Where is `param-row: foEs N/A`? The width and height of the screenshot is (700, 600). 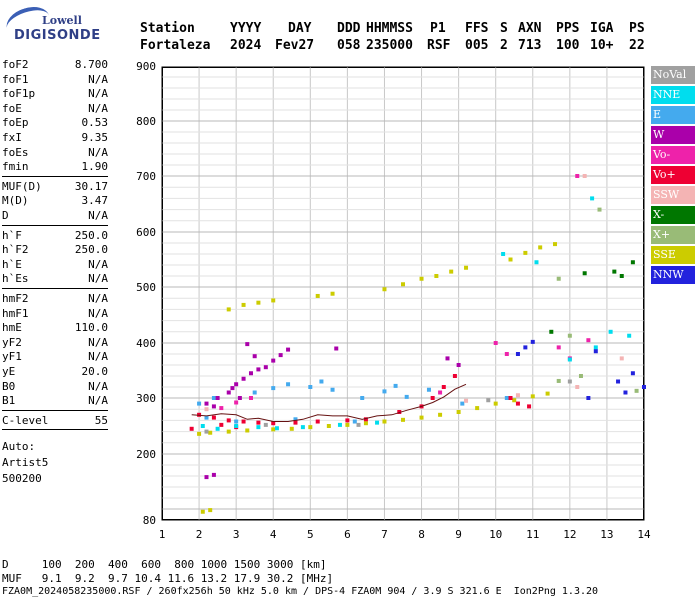
param-row: foEs N/A is located at coordinates (55, 153).